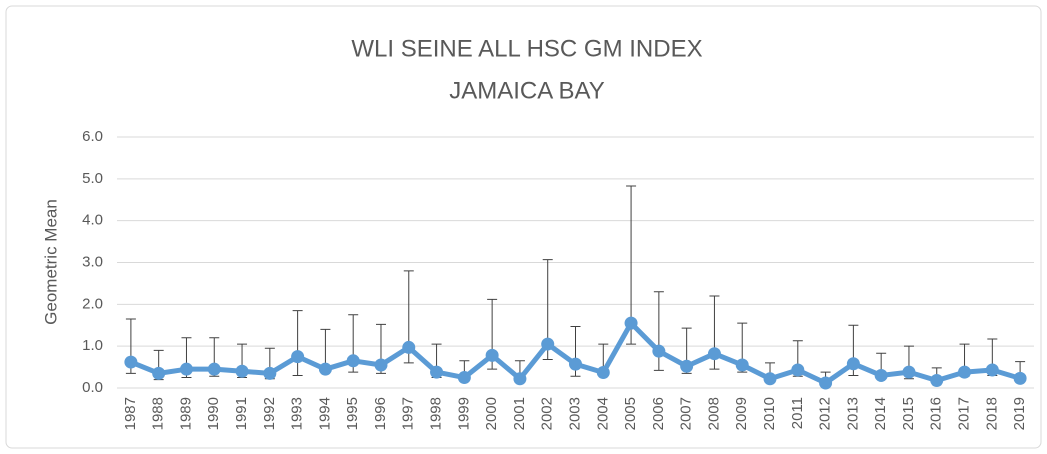 The height and width of the screenshot is (454, 1047). I want to click on y-tick-label: 6.0, so click(92, 136).